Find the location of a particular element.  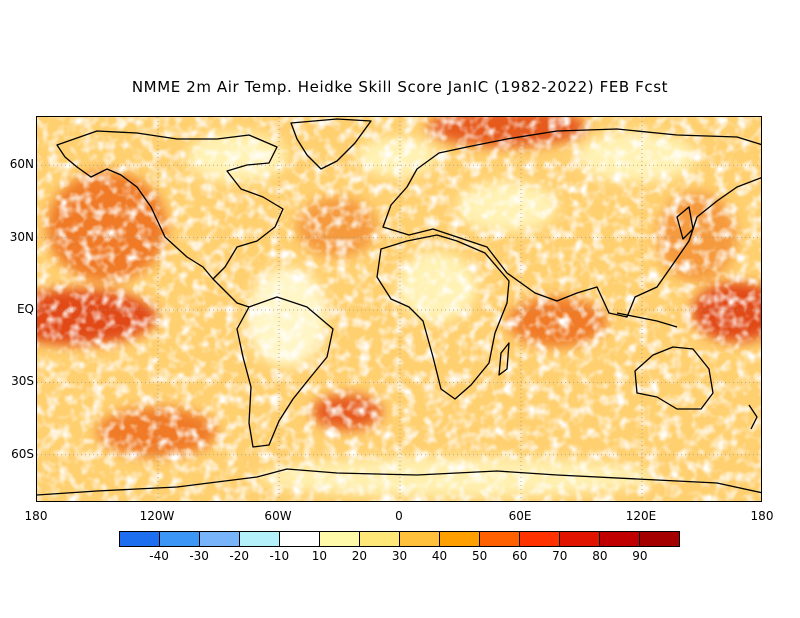

color-scale-tick-label: 60 is located at coordinates (520, 556).